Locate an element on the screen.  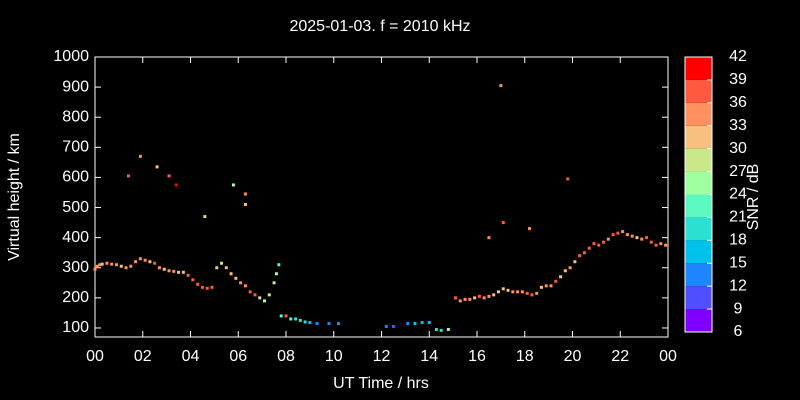
colorbar-label: SNR / dB is located at coordinates (753, 197).